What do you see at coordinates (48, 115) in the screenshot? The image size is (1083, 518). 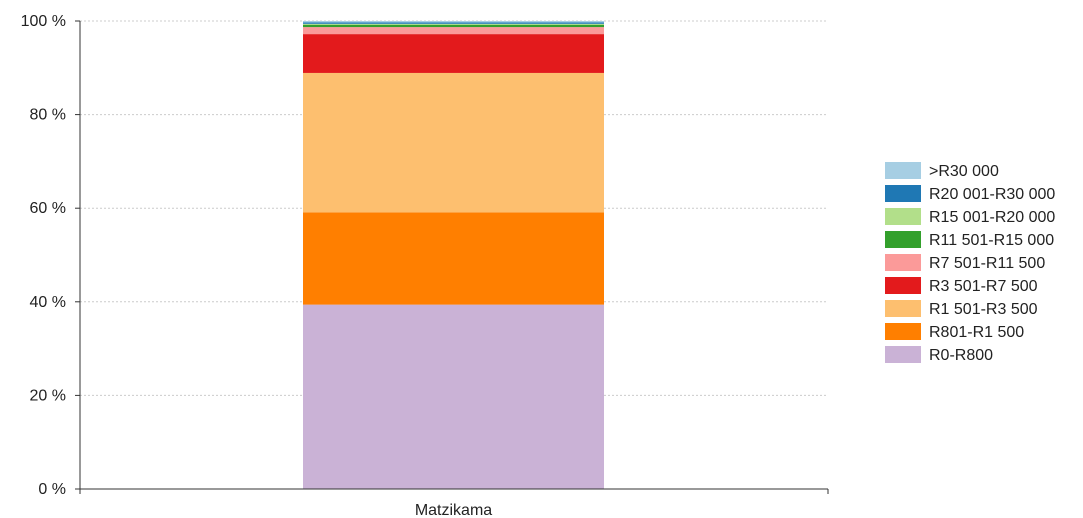 I see `y-tick-label: 80 %` at bounding box center [48, 115].